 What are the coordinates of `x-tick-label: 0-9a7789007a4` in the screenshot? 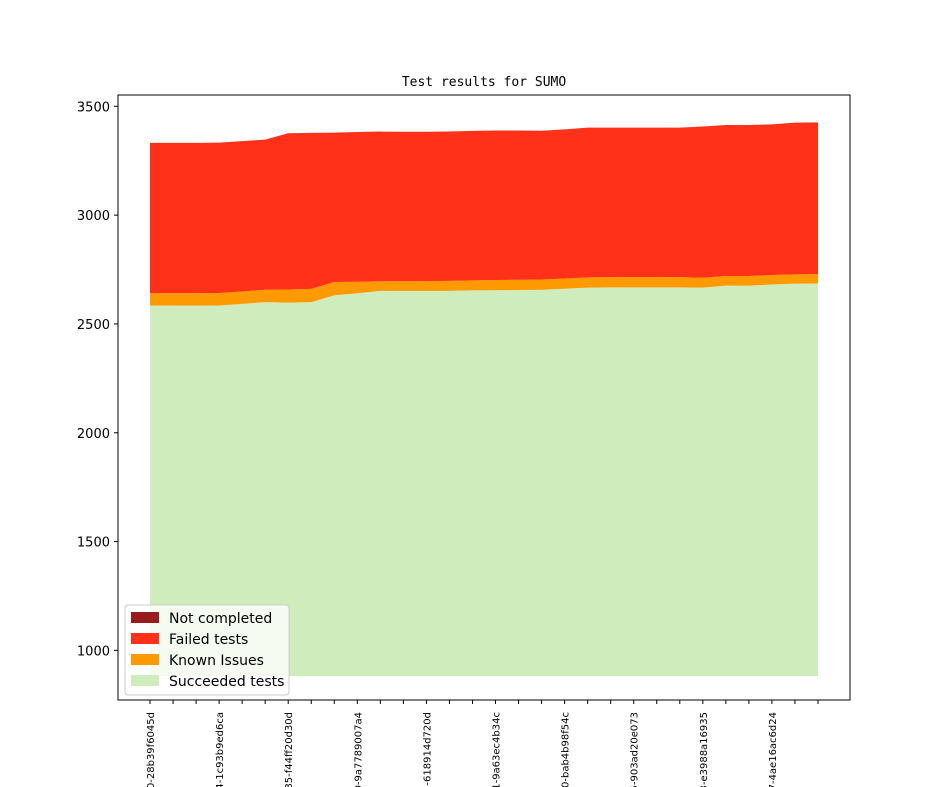 It's located at (358, 749).